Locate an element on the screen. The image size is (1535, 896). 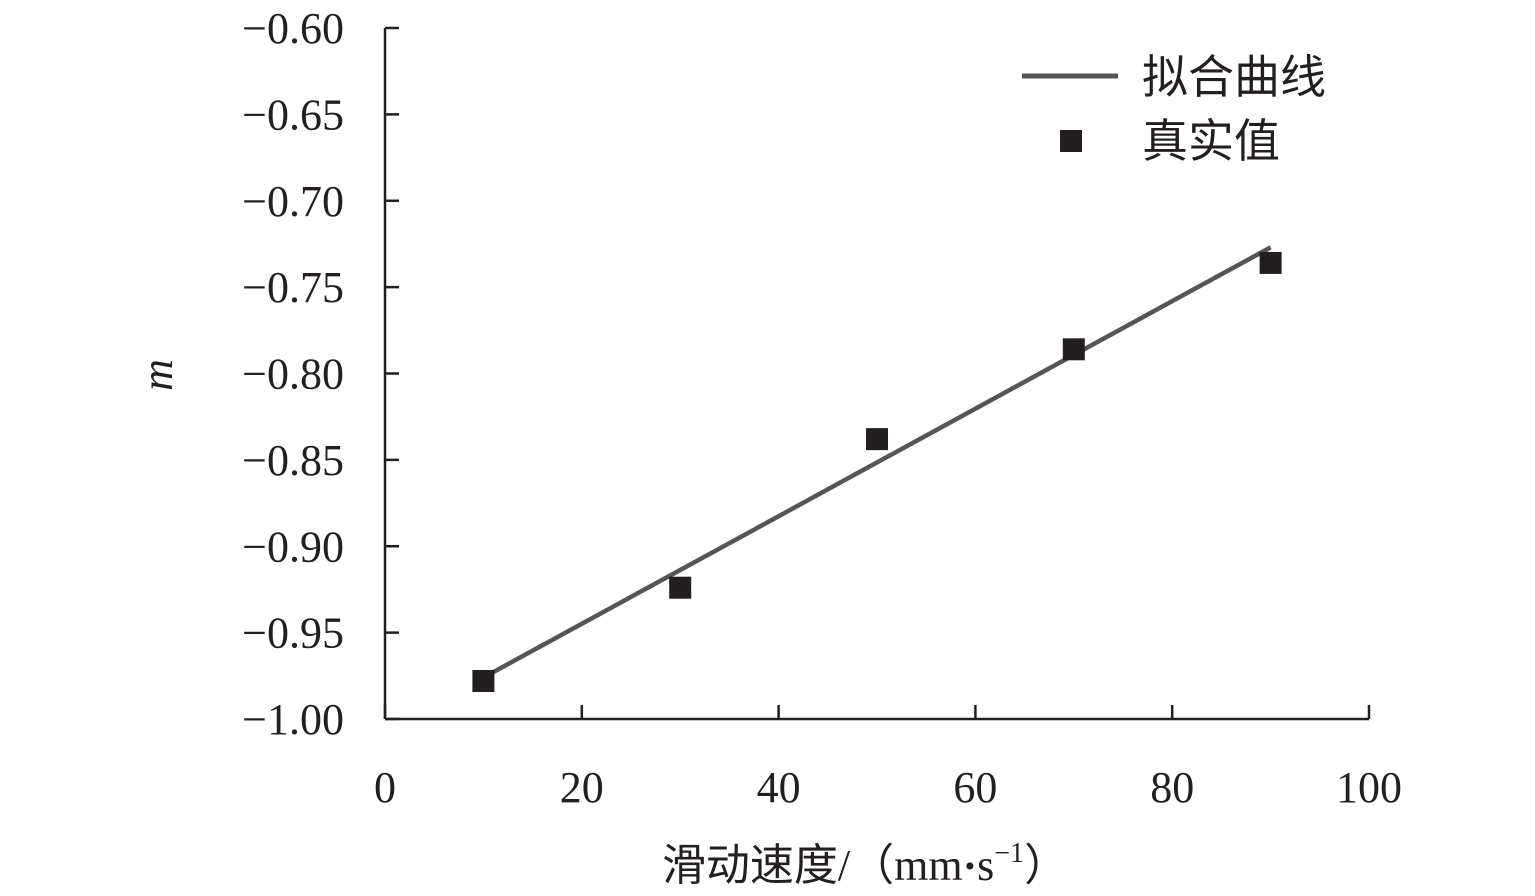
x-axis-title-unit: s is located at coordinates (985, 865).